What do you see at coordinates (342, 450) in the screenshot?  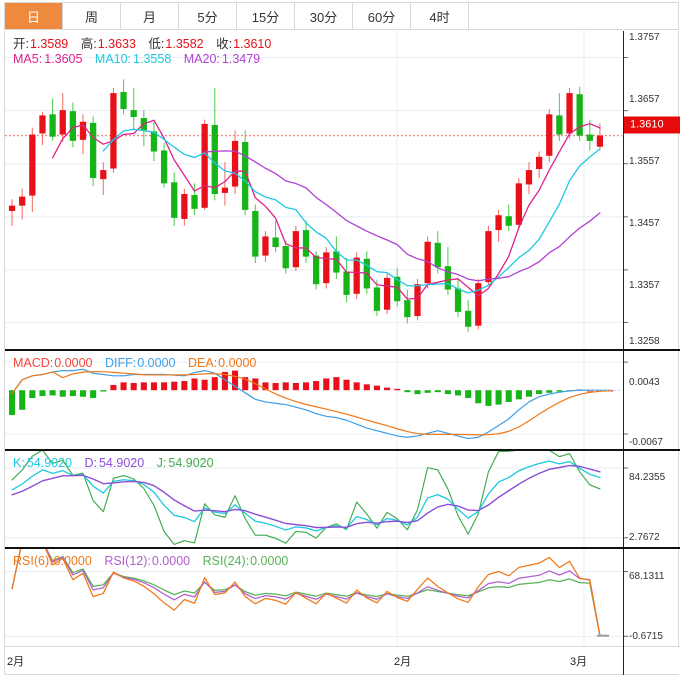 I see `separator-macd-kdj` at bounding box center [342, 450].